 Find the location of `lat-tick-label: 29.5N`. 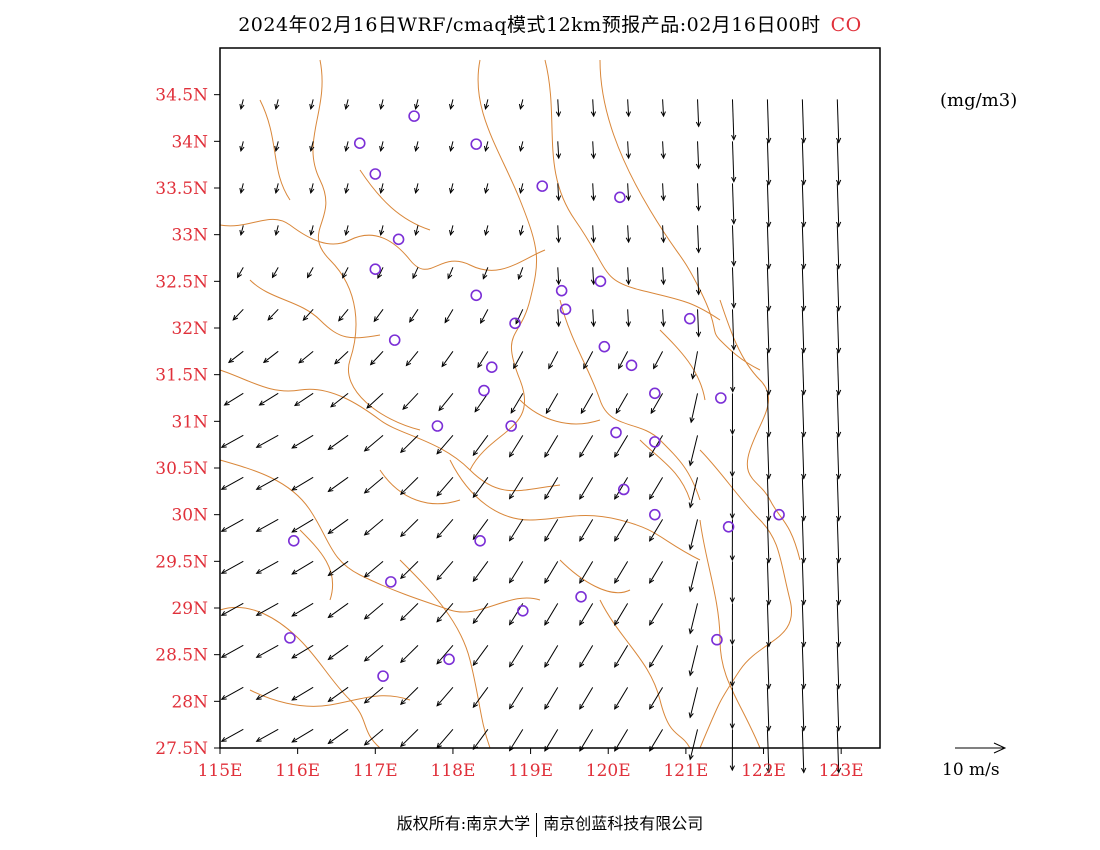

lat-tick-label: 29.5N is located at coordinates (181, 562).